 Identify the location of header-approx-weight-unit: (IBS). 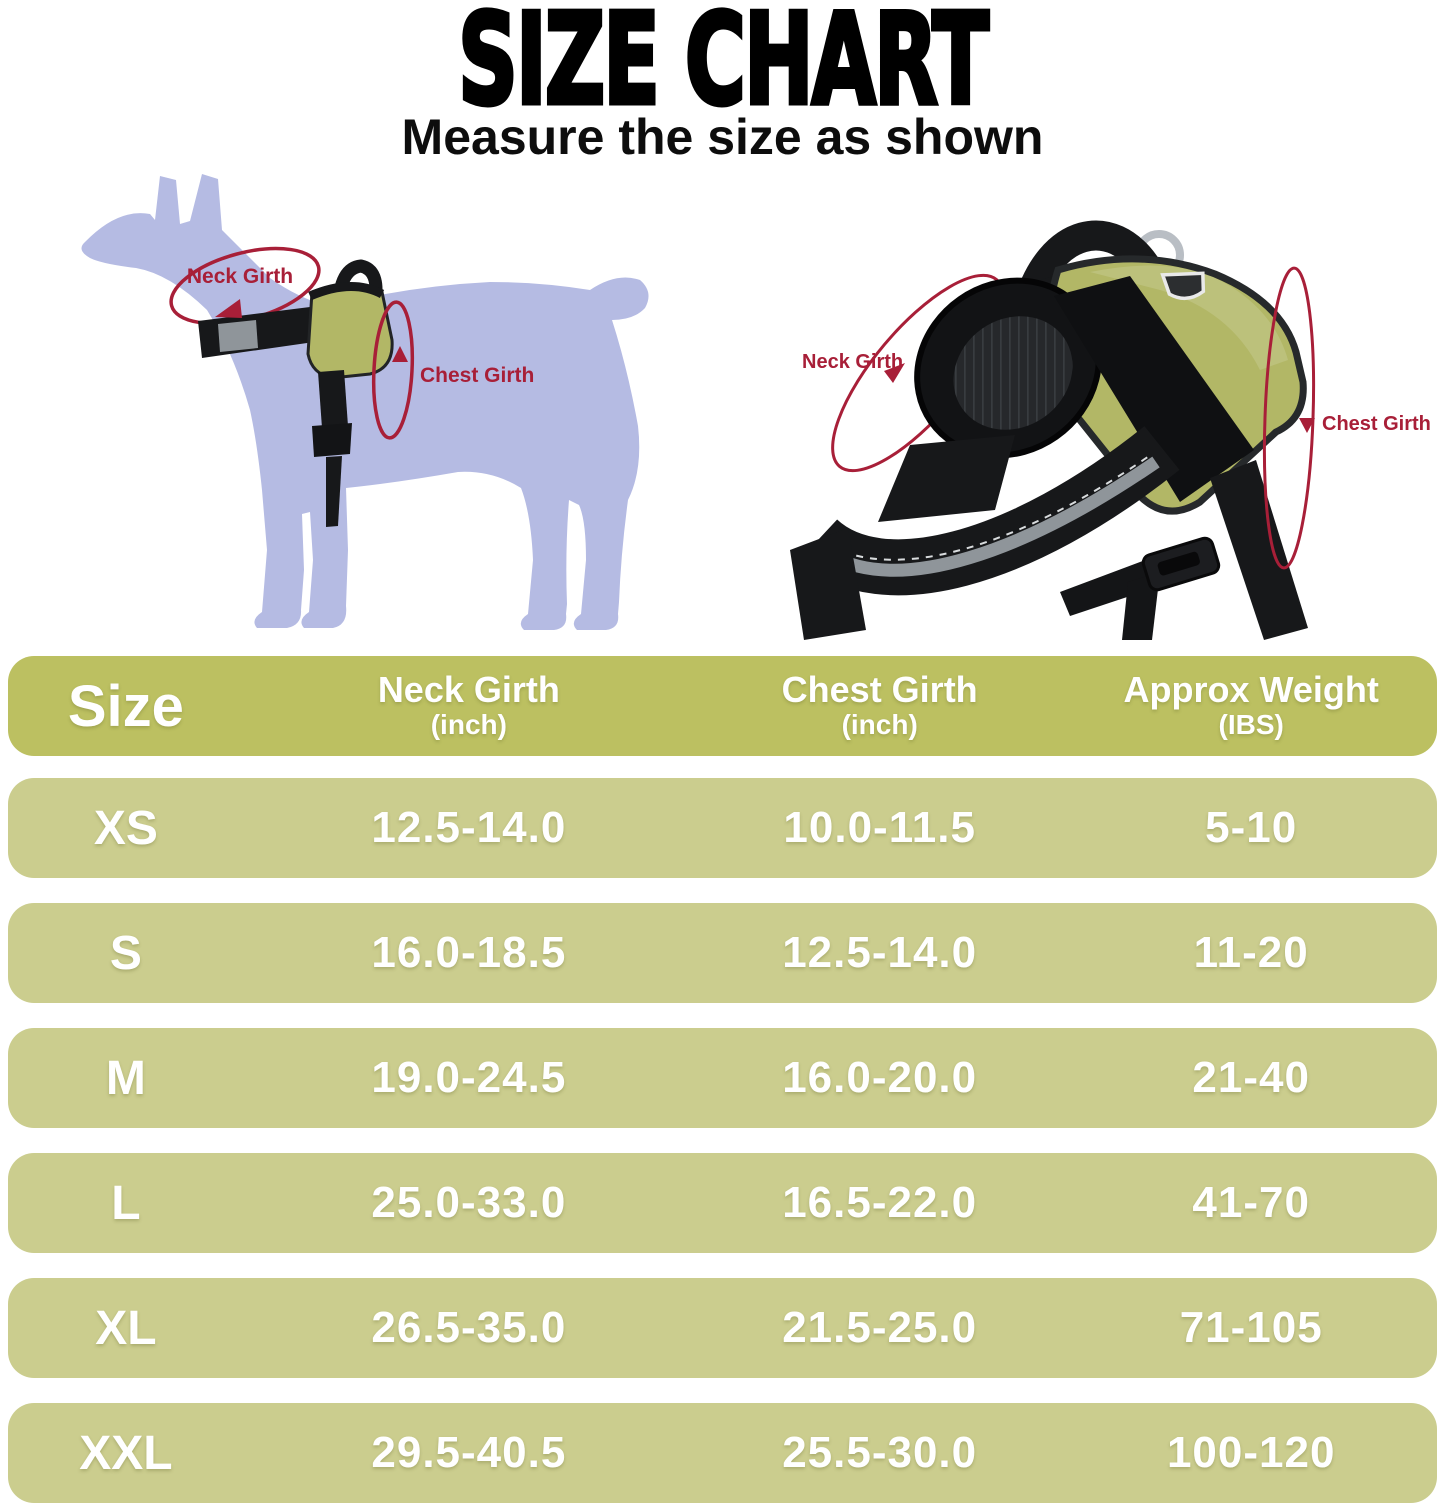
(1251, 725).